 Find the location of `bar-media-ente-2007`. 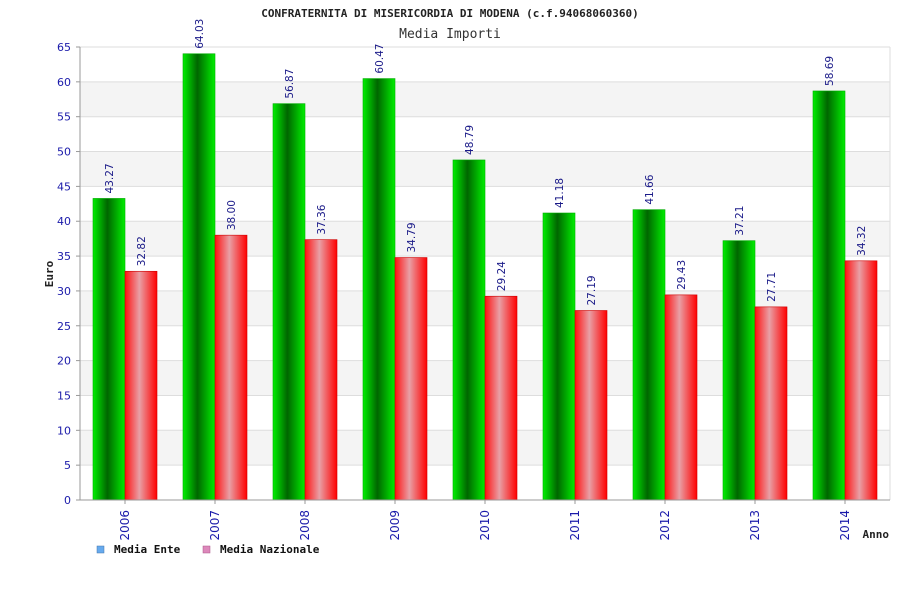

bar-media-ente-2007 is located at coordinates (199, 277).